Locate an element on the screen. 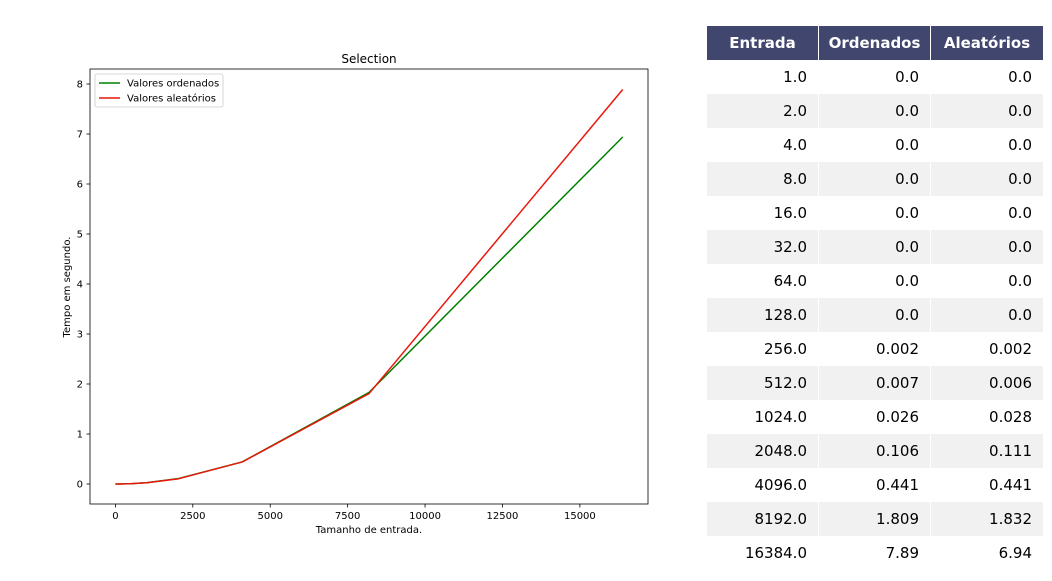 This screenshot has width=1052, height=581. table-row: 1024.0 0.026 0.028 is located at coordinates (875, 417).